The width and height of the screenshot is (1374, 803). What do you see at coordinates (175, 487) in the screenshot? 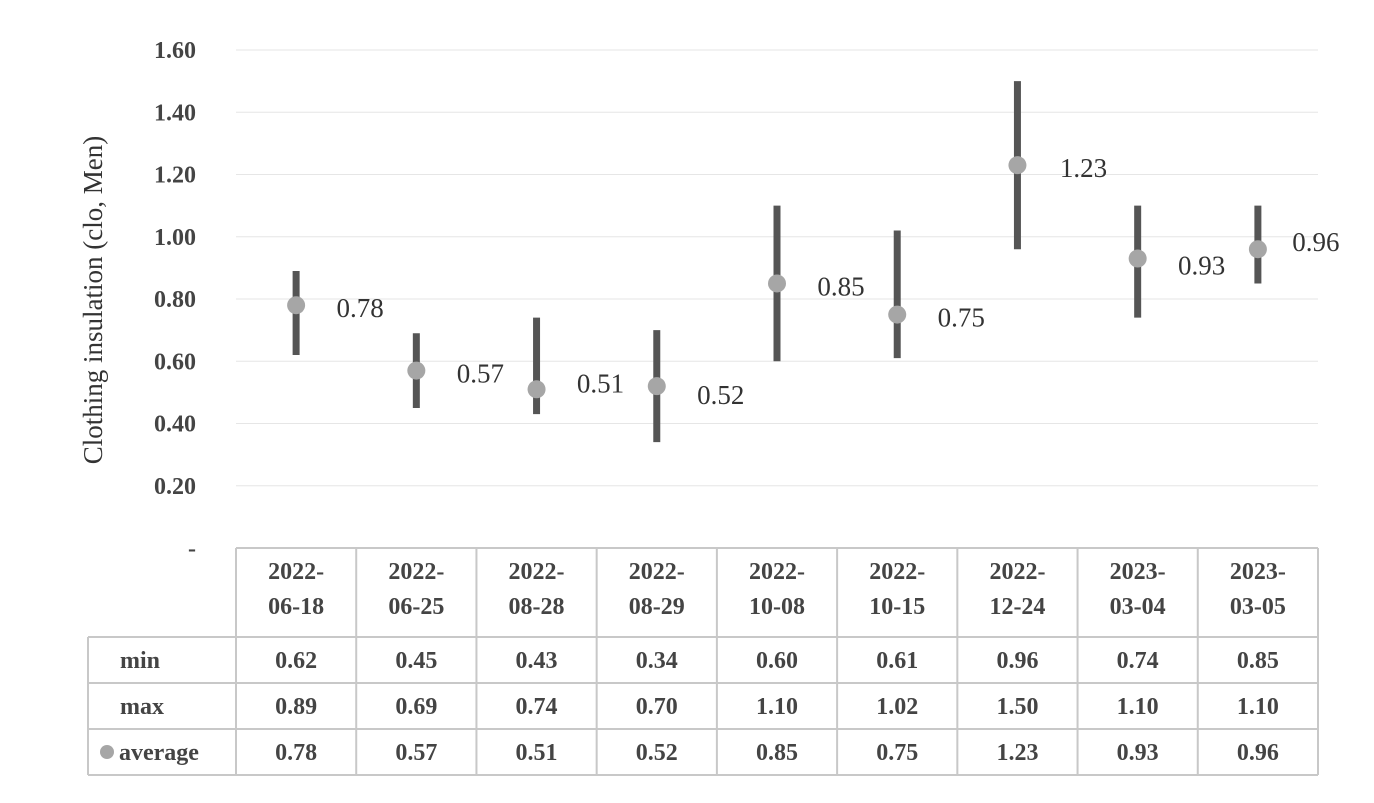
I see `y-tick-label: 0.20` at bounding box center [175, 487].